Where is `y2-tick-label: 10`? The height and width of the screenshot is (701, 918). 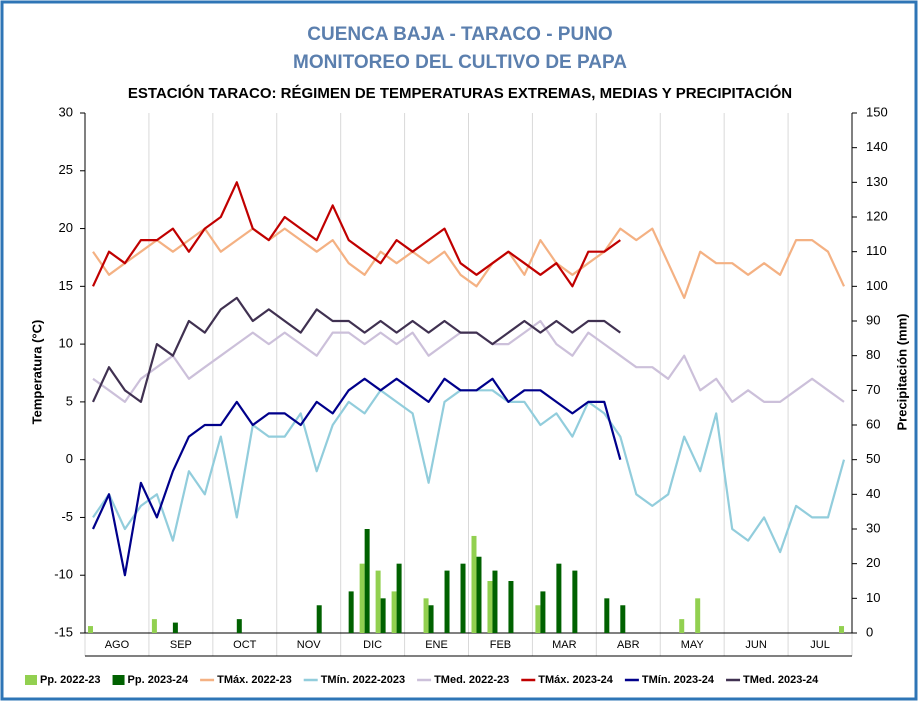
y2-tick-label: 10 is located at coordinates (873, 597).